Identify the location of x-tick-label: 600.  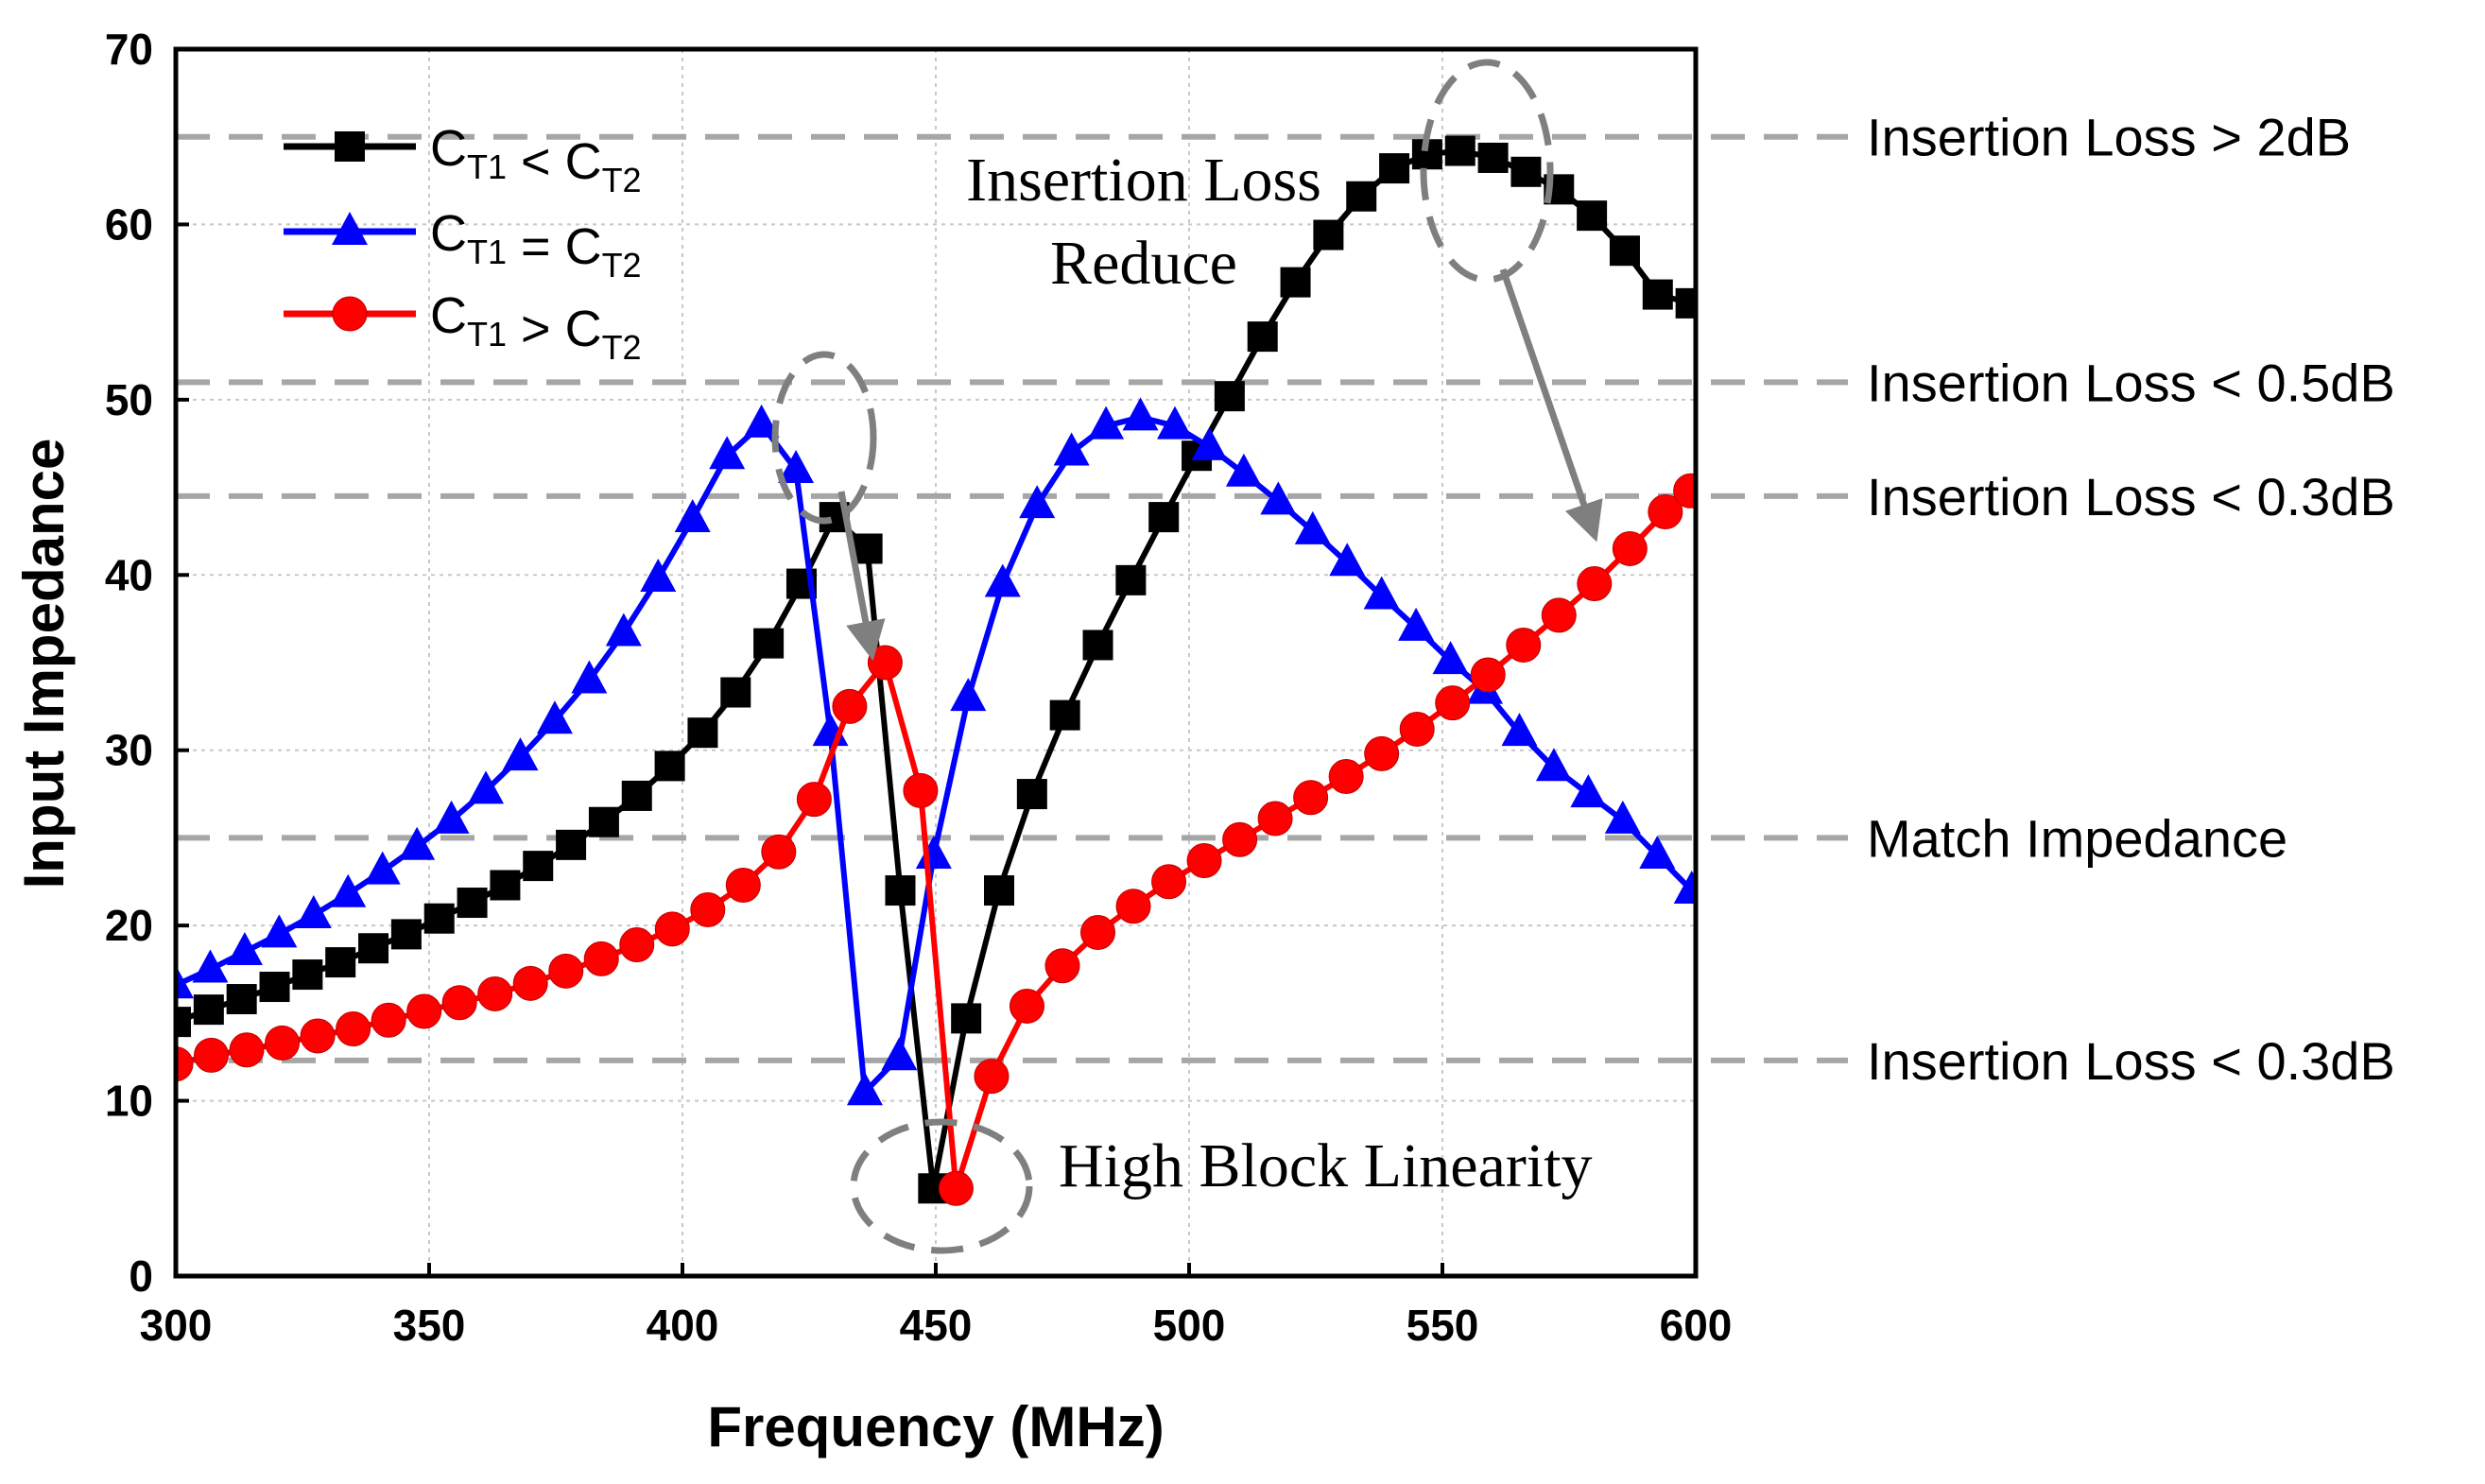
(1696, 1325).